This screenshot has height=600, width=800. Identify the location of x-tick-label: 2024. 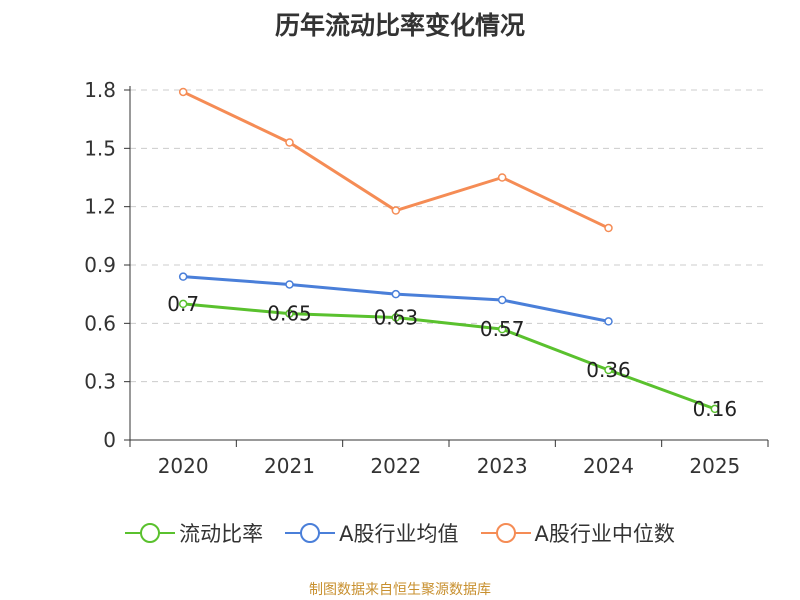
(608, 466).